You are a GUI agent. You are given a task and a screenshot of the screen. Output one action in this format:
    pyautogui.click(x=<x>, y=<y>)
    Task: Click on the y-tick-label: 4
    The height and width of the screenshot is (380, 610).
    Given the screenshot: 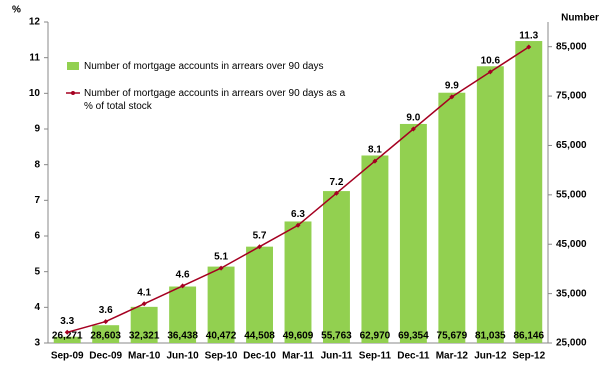 What is the action you would take?
    pyautogui.click(x=37, y=307)
    